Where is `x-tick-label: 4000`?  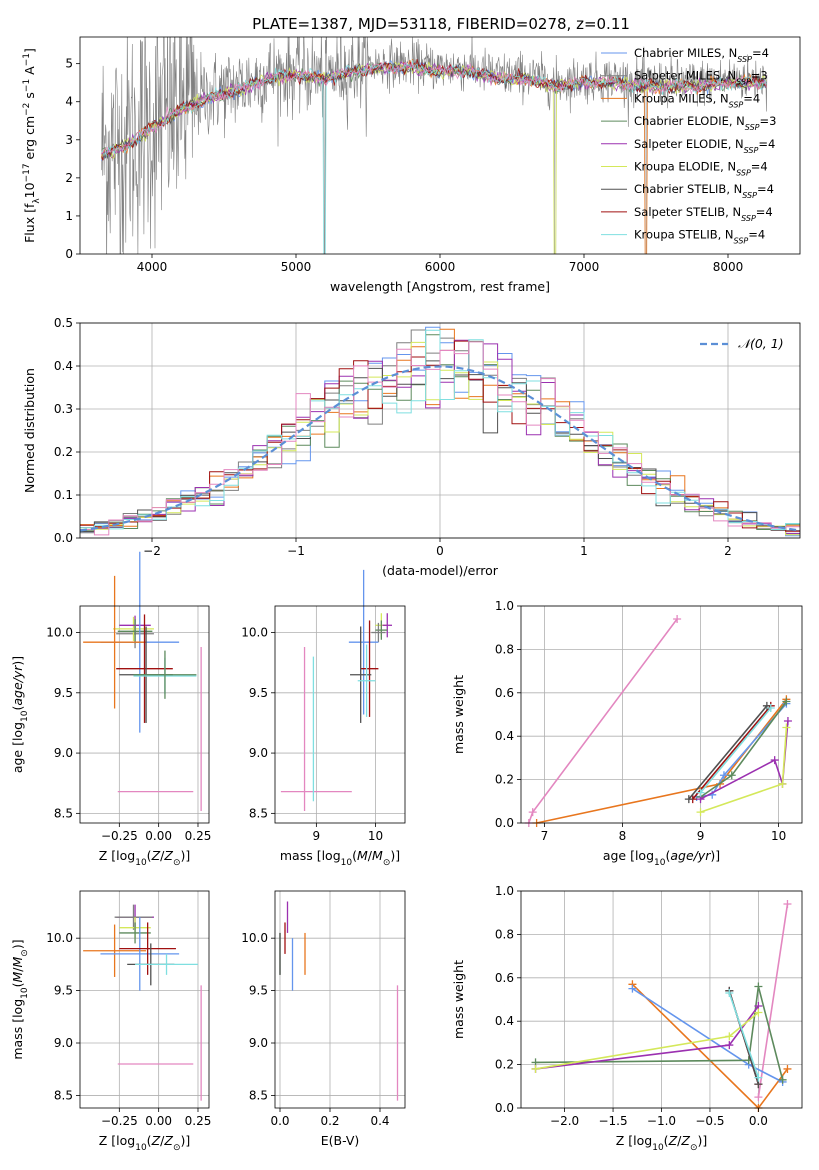
x-tick-label: 4000 is located at coordinates (152, 267).